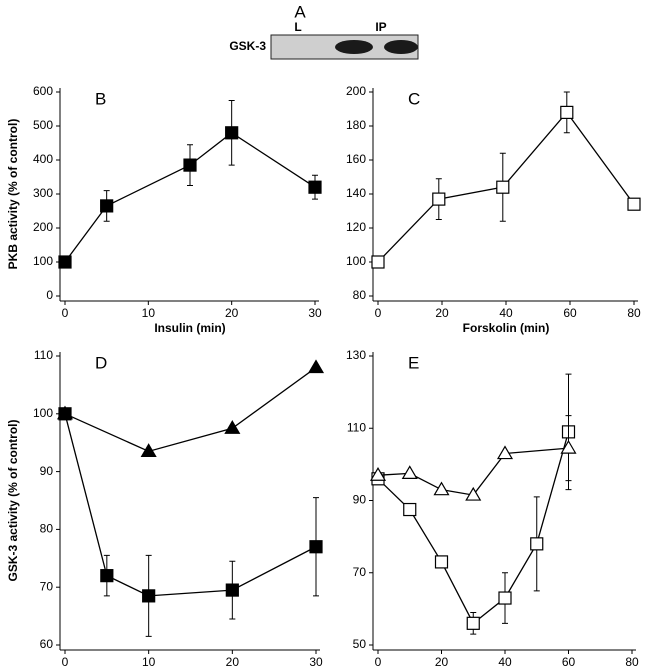  What do you see at coordinates (356, 159) in the screenshot?
I see `y-tick-label: 160` at bounding box center [356, 159].